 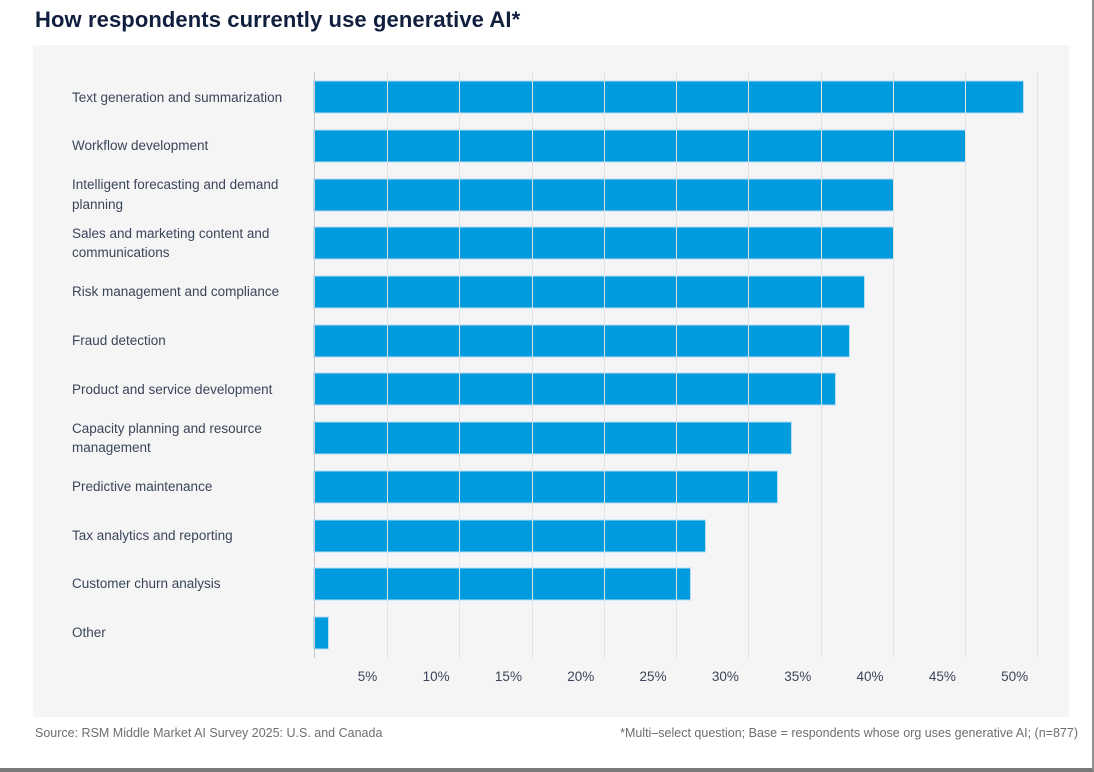 I want to click on x-axis-tick-label: 20%, so click(x=581, y=676).